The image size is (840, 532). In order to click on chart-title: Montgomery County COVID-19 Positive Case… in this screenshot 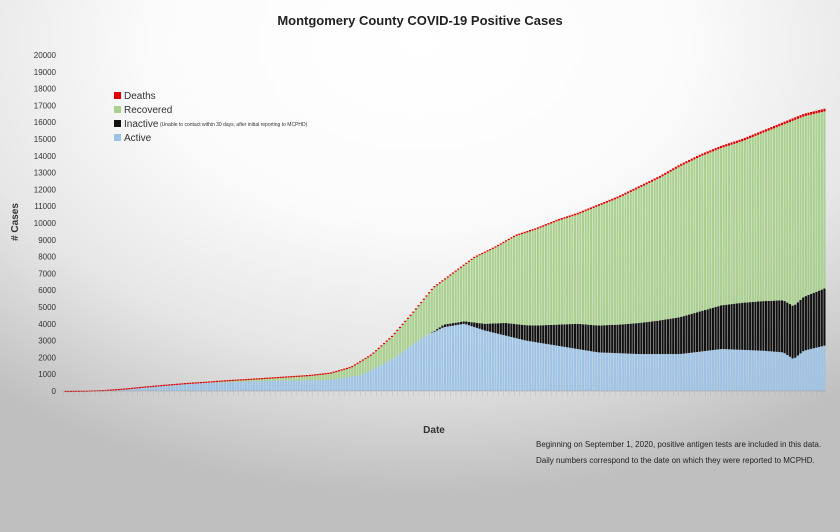, I will do `click(419, 20)`.